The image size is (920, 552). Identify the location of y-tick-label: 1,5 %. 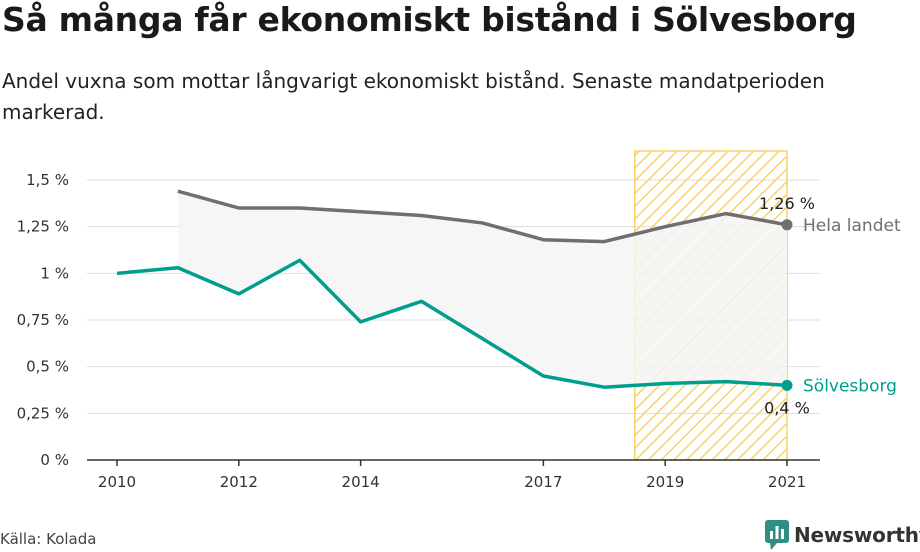
(47, 180).